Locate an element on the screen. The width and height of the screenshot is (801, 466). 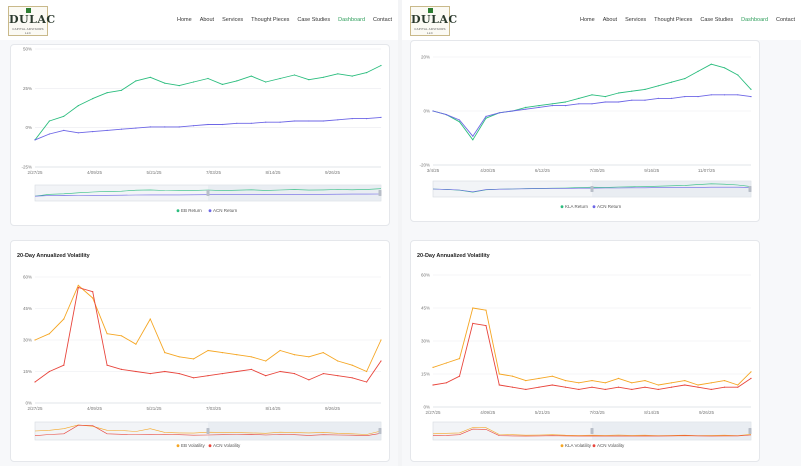
logo-wordmark: DULAC is located at coordinates (32, 19).